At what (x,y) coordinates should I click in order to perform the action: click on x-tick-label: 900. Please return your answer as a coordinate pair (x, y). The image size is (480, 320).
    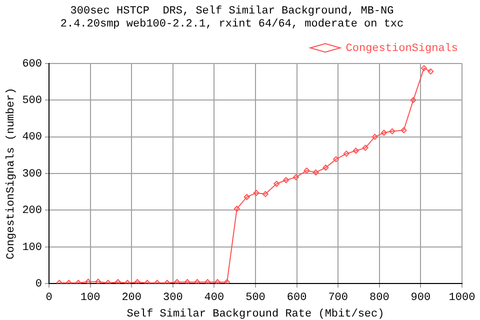
    Looking at the image, I should click on (420, 298).